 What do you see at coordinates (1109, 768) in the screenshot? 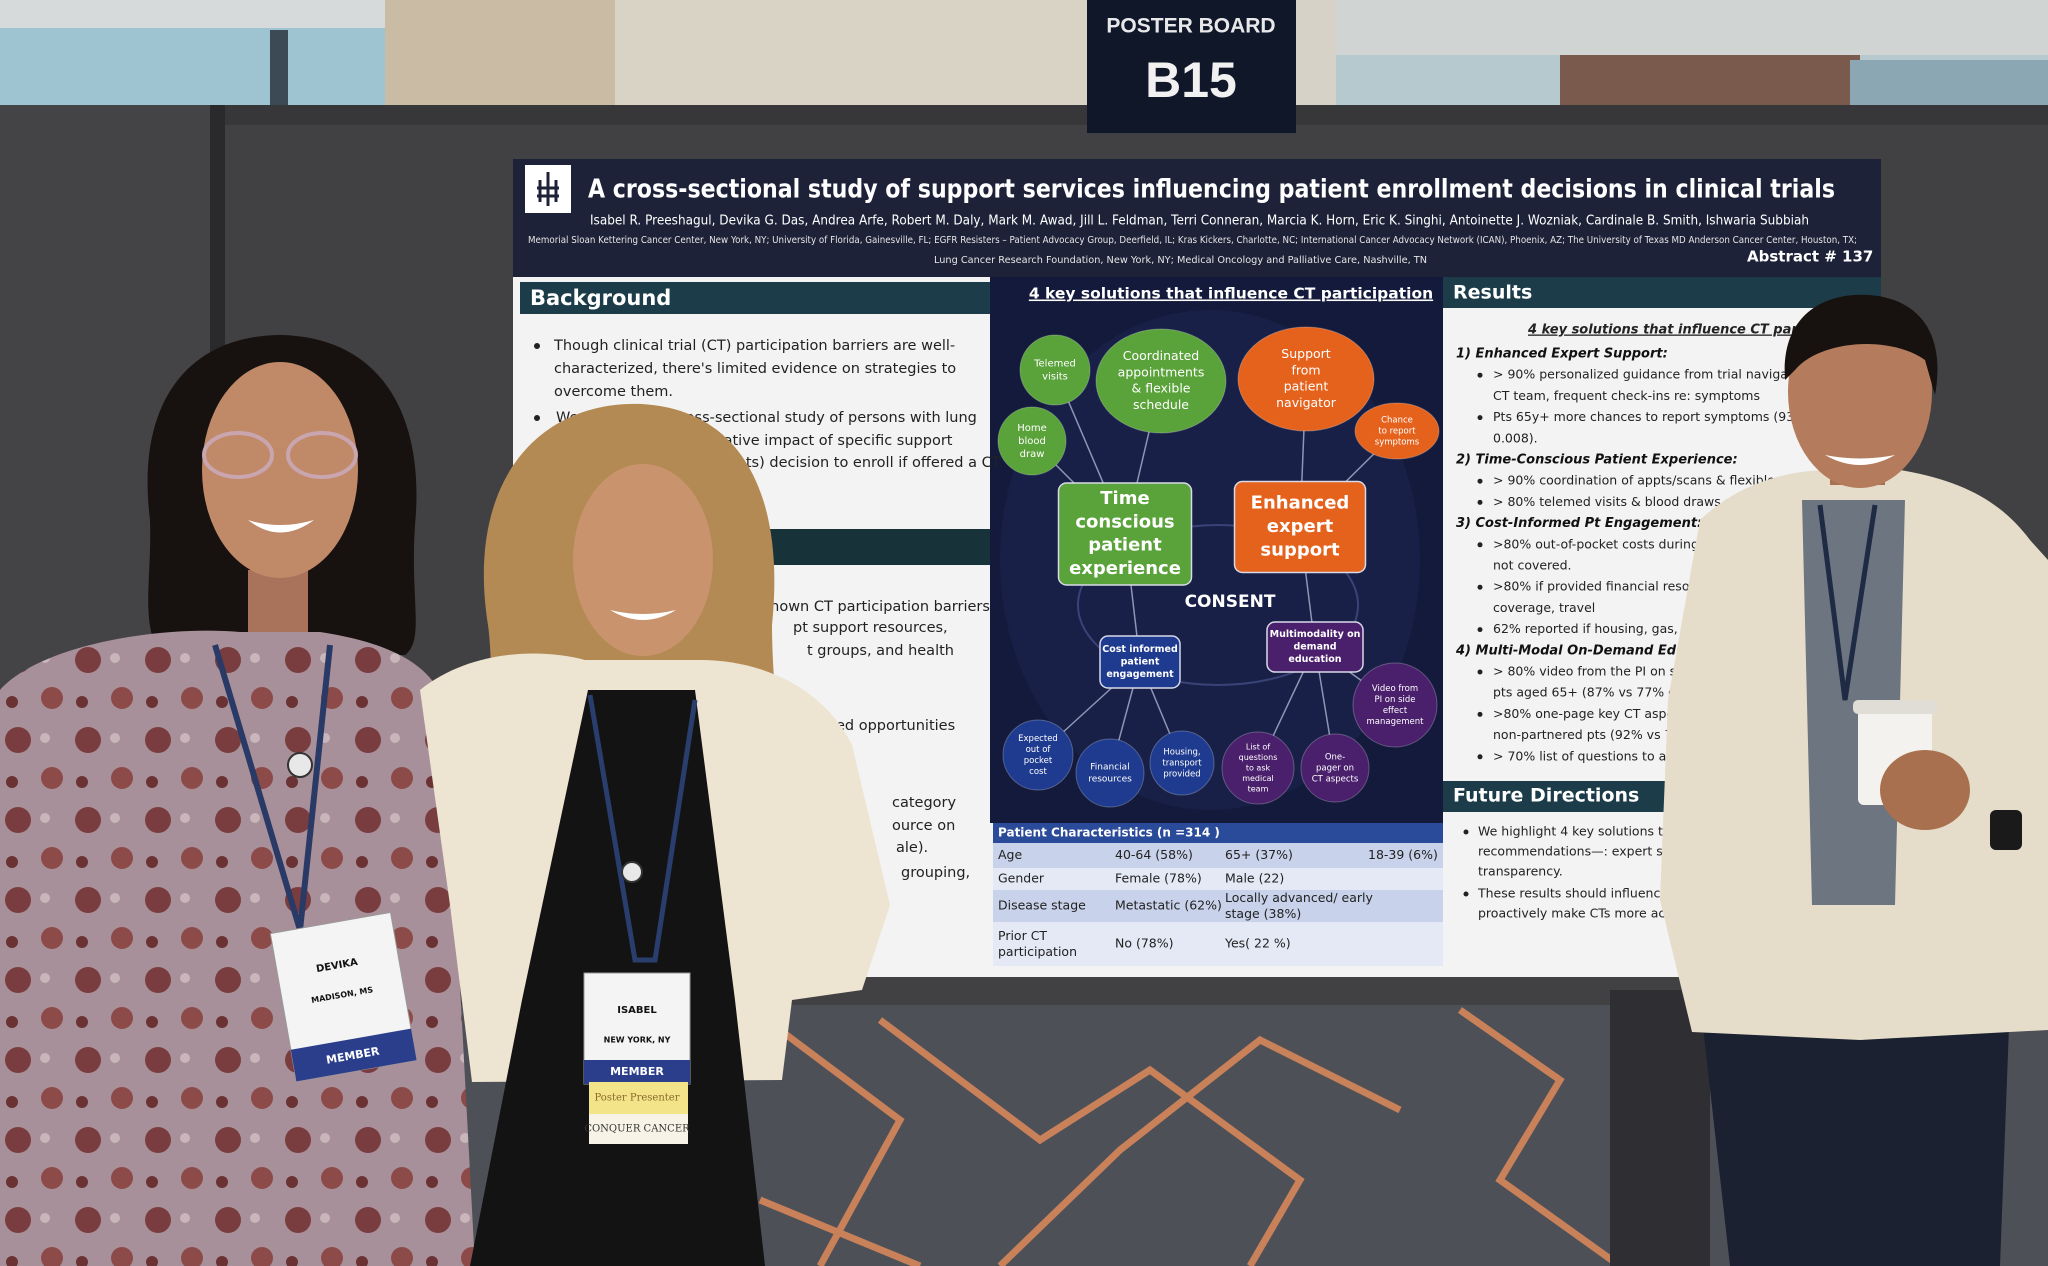
I see `diagram-node-label: Financial` at bounding box center [1109, 768].